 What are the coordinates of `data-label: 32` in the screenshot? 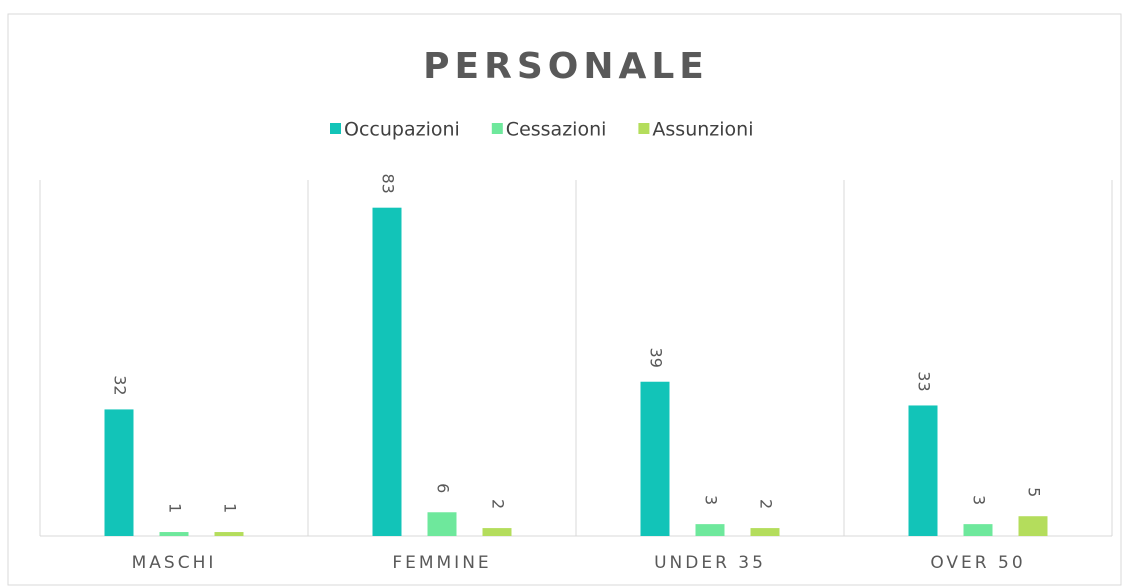 It's located at (120, 385).